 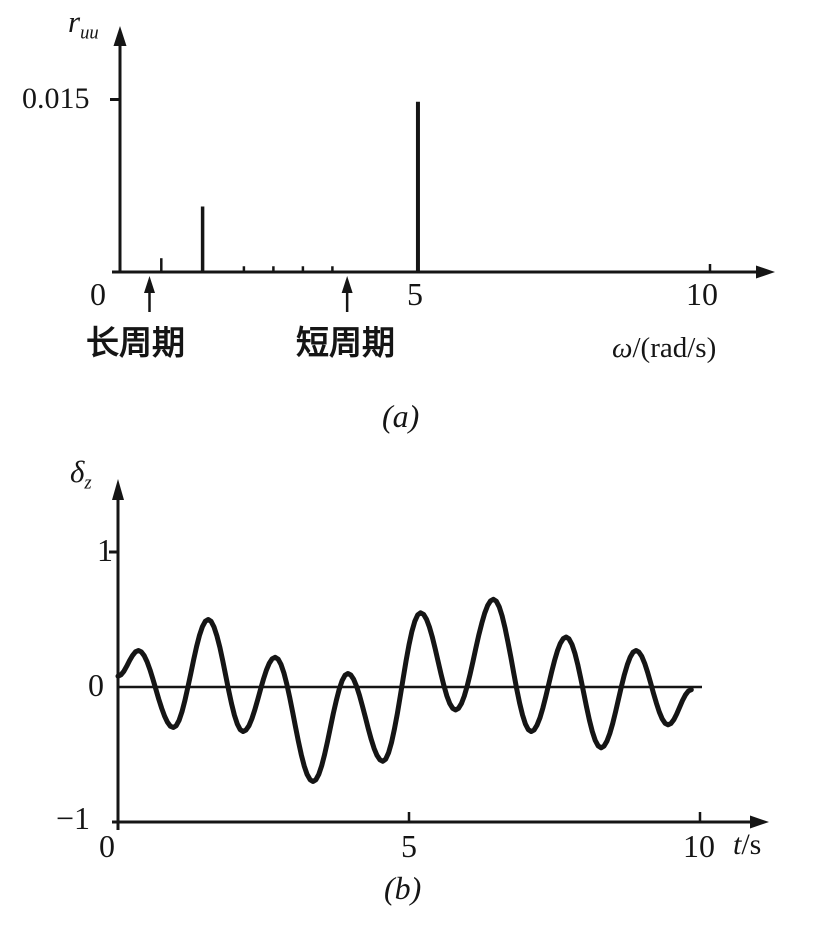 I want to click on time-x-axis-label: t/s, so click(x=747, y=845).